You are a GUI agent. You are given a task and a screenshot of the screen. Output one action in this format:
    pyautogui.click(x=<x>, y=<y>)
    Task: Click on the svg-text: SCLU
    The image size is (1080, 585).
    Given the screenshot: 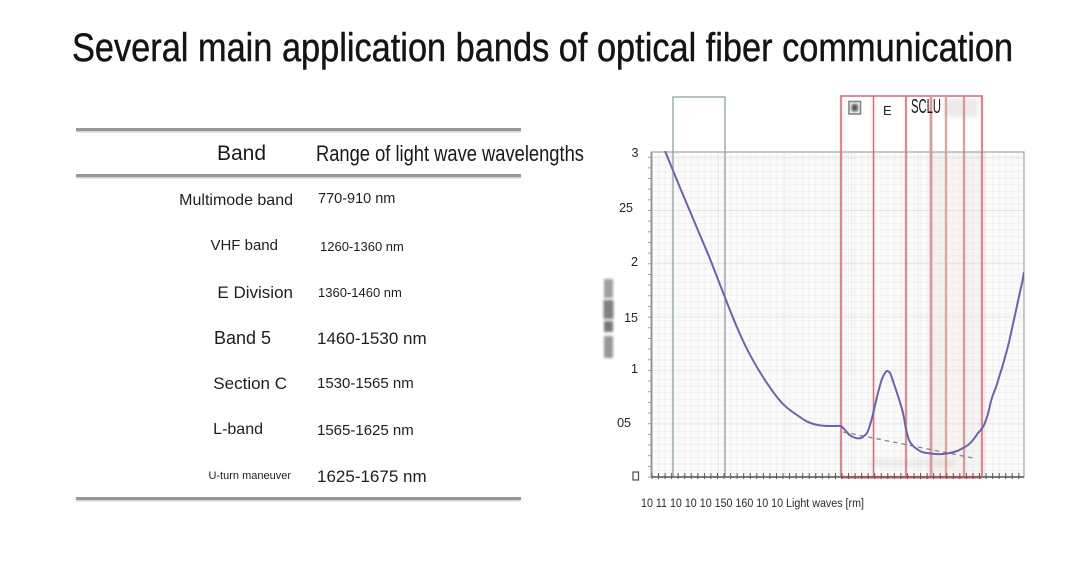 What is the action you would take?
    pyautogui.click(x=926, y=107)
    